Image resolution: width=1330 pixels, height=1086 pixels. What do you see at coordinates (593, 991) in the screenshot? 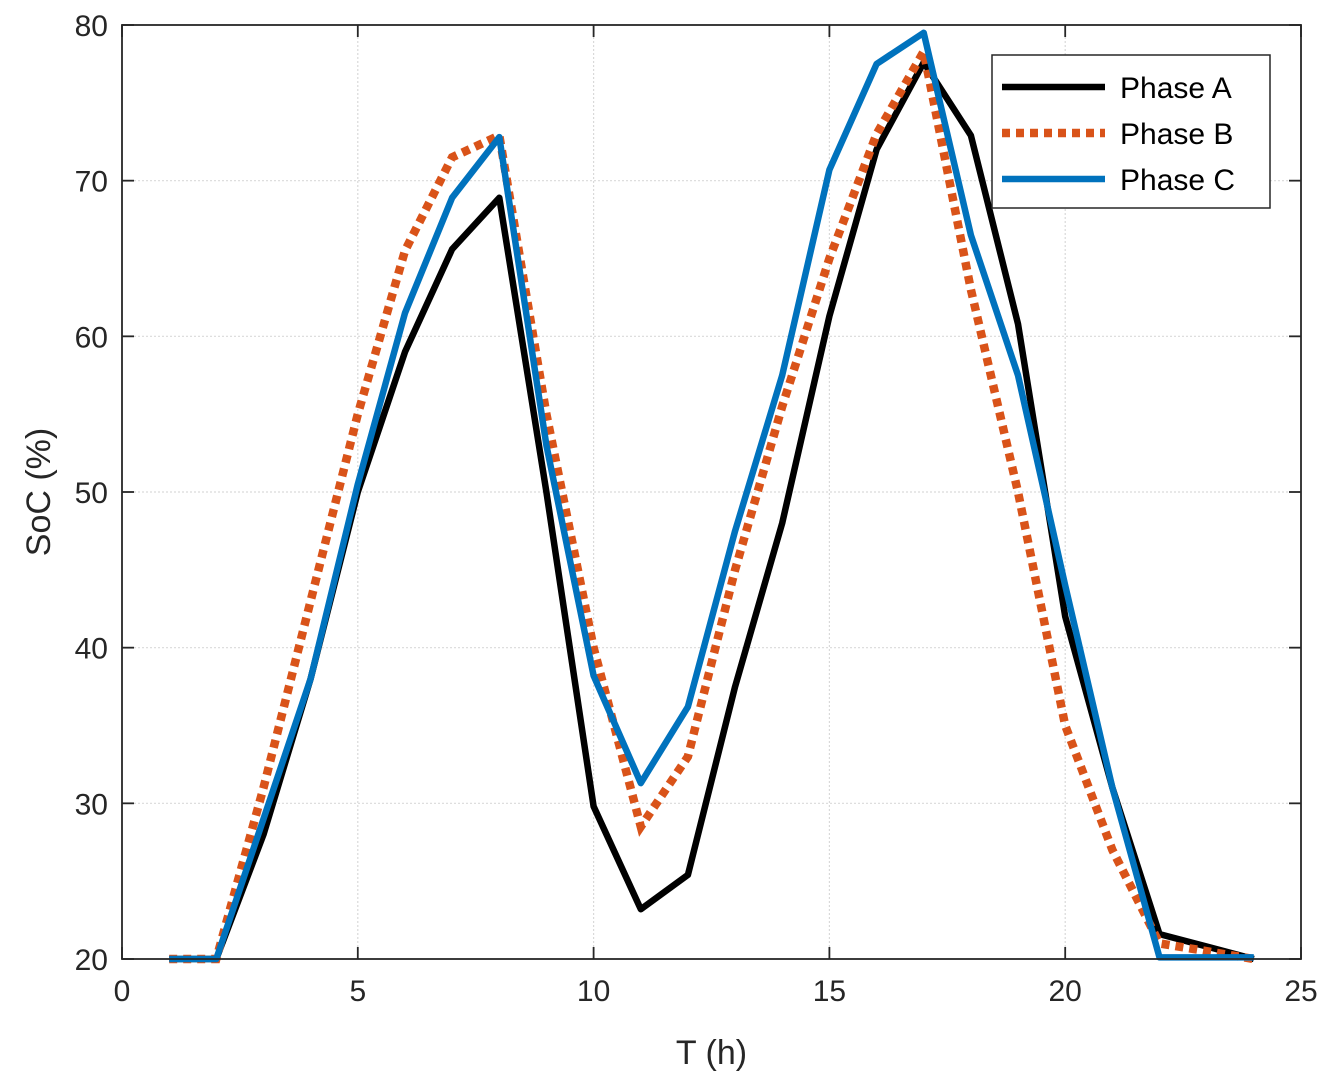
I see `x-tick-label: 10` at bounding box center [593, 991].